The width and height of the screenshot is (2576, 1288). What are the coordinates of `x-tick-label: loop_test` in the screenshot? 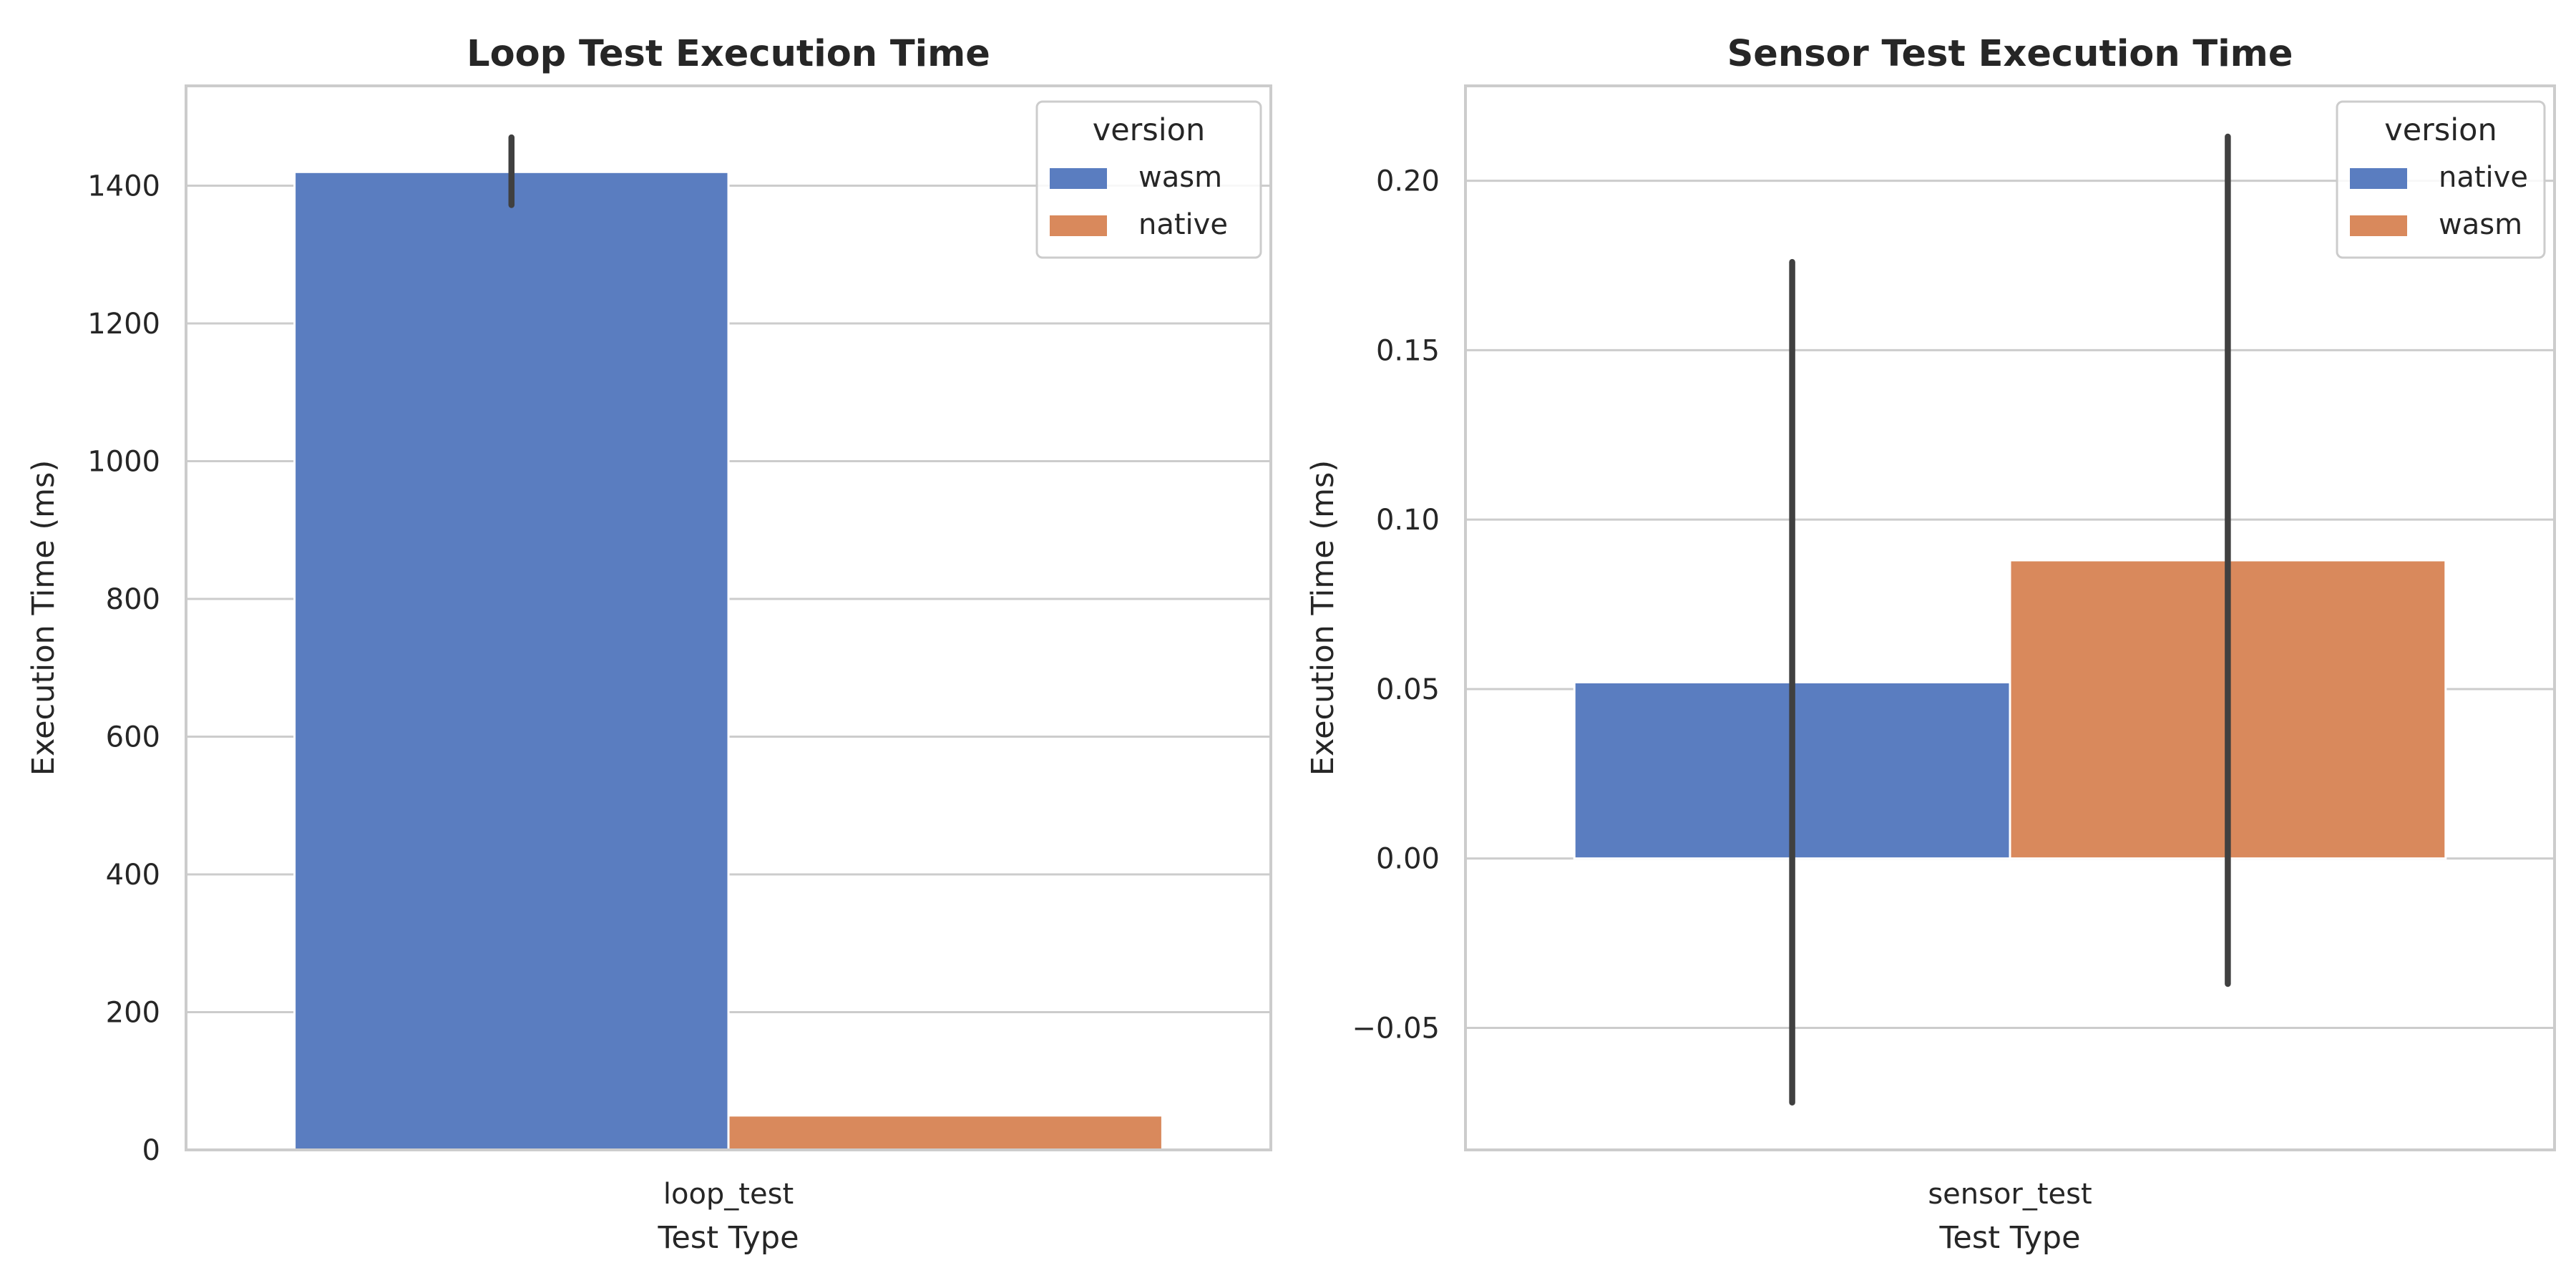 It's located at (728, 1194).